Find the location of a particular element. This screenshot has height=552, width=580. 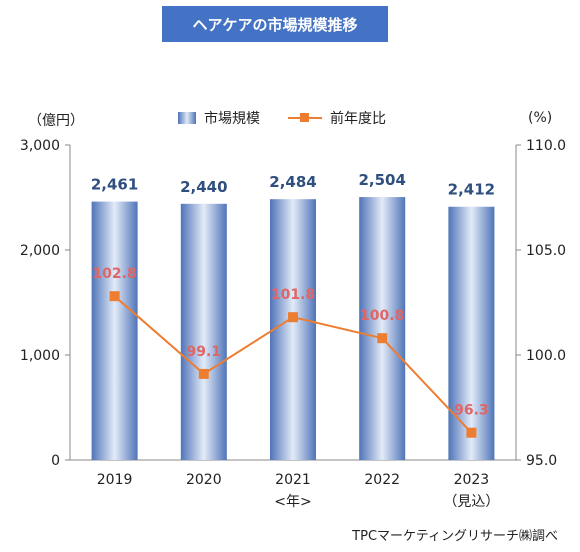

source-note: TPCマーケティングリサーチ㈱調べ is located at coordinates (455, 536).